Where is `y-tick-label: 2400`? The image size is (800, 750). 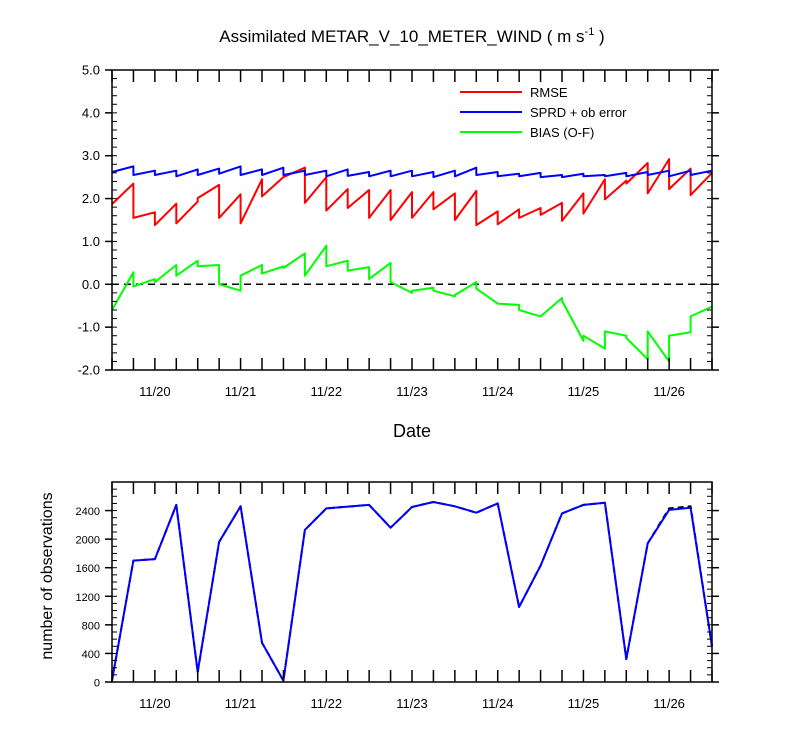
y-tick-label: 2400 is located at coordinates (88, 512).